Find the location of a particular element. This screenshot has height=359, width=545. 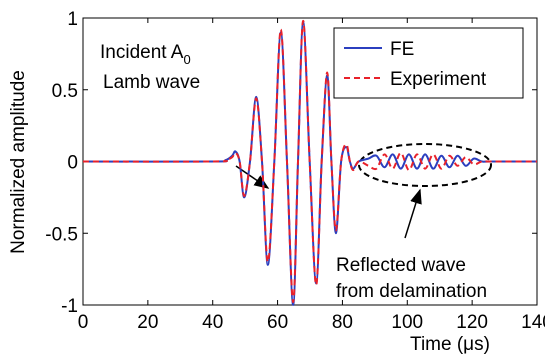

annotation: from delamination is located at coordinates (411, 291).